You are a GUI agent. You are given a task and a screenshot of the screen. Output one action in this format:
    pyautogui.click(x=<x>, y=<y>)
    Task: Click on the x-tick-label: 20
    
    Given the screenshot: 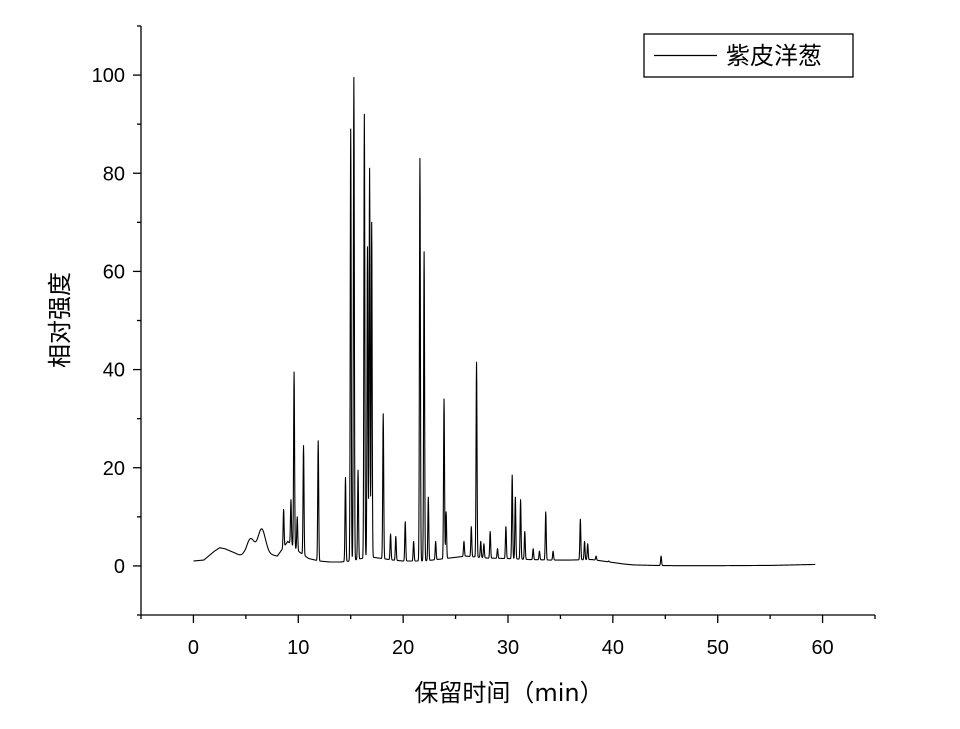 What is the action you would take?
    pyautogui.click(x=403, y=648)
    